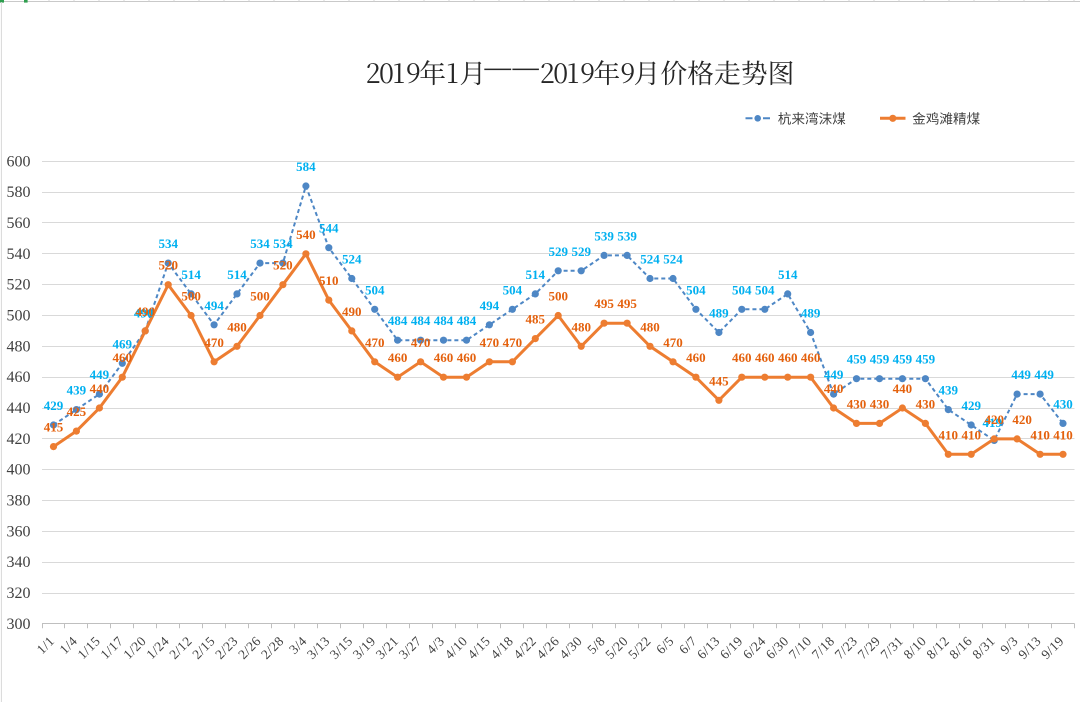 The width and height of the screenshot is (1080, 707). I want to click on svg-text: 600, so click(19, 161).